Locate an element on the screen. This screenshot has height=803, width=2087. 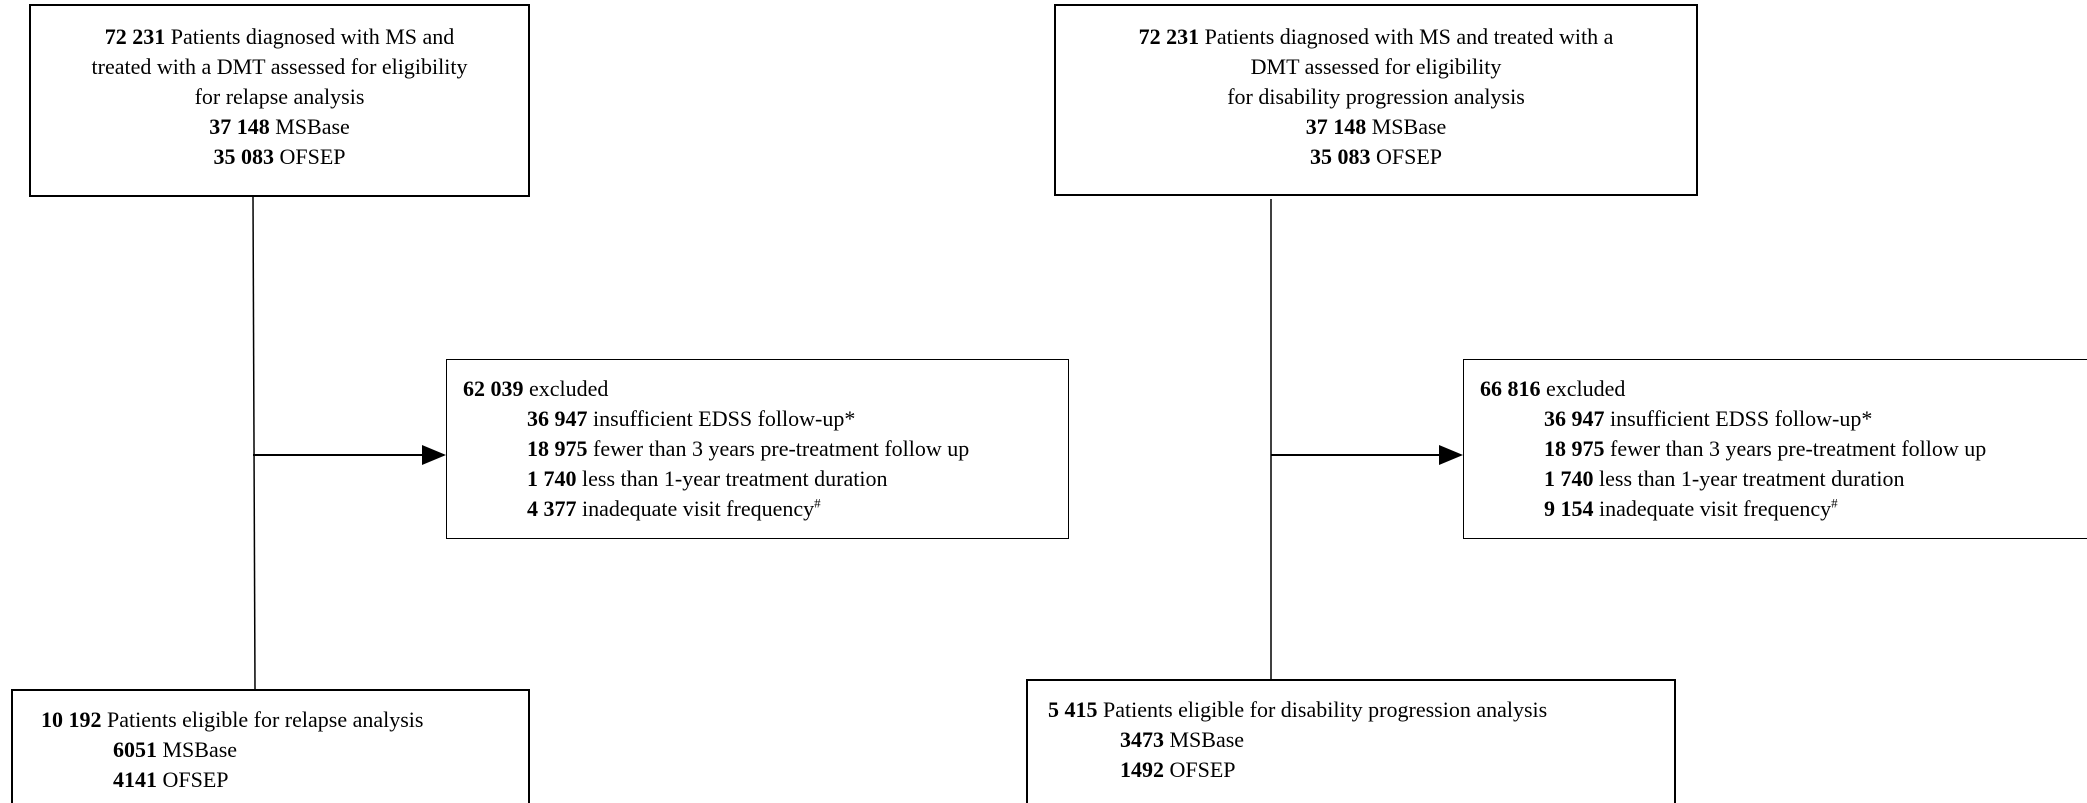
box-line: for relapse analysis is located at coordinates (279, 97).